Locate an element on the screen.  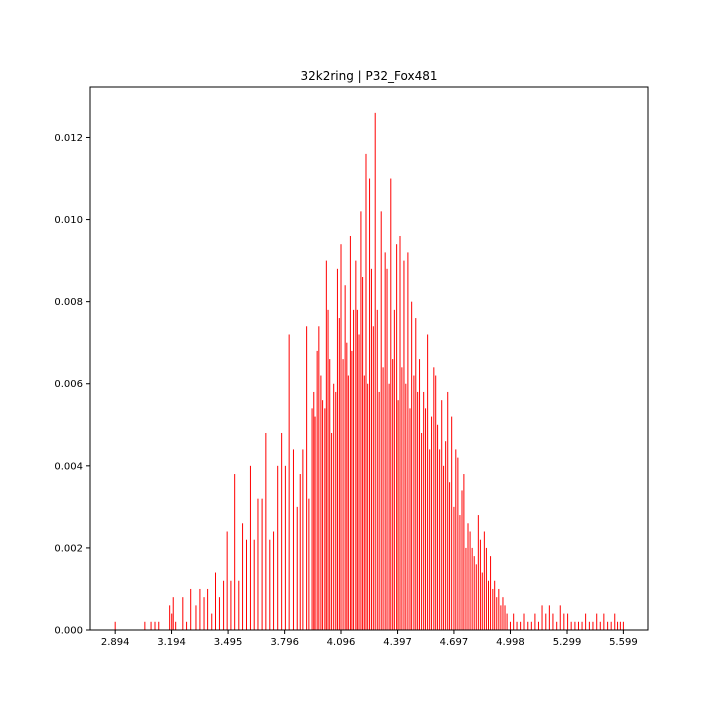
x-tick-label: 4.697 is located at coordinates (454, 642).